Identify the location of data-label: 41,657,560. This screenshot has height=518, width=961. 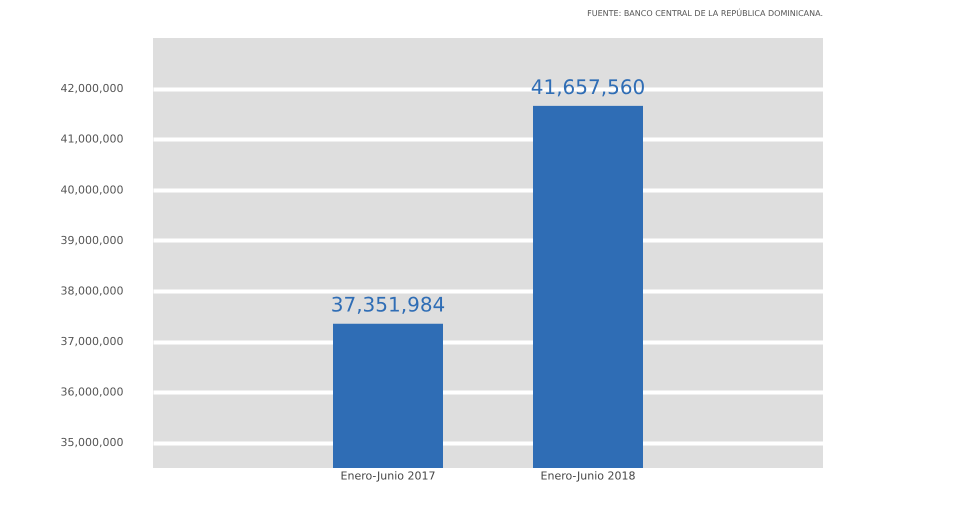
(588, 86).